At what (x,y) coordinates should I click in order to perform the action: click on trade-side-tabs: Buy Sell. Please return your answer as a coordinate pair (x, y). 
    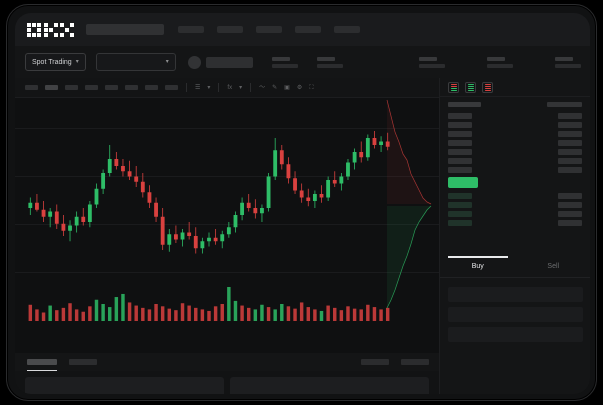
    Looking at the image, I should click on (515, 267).